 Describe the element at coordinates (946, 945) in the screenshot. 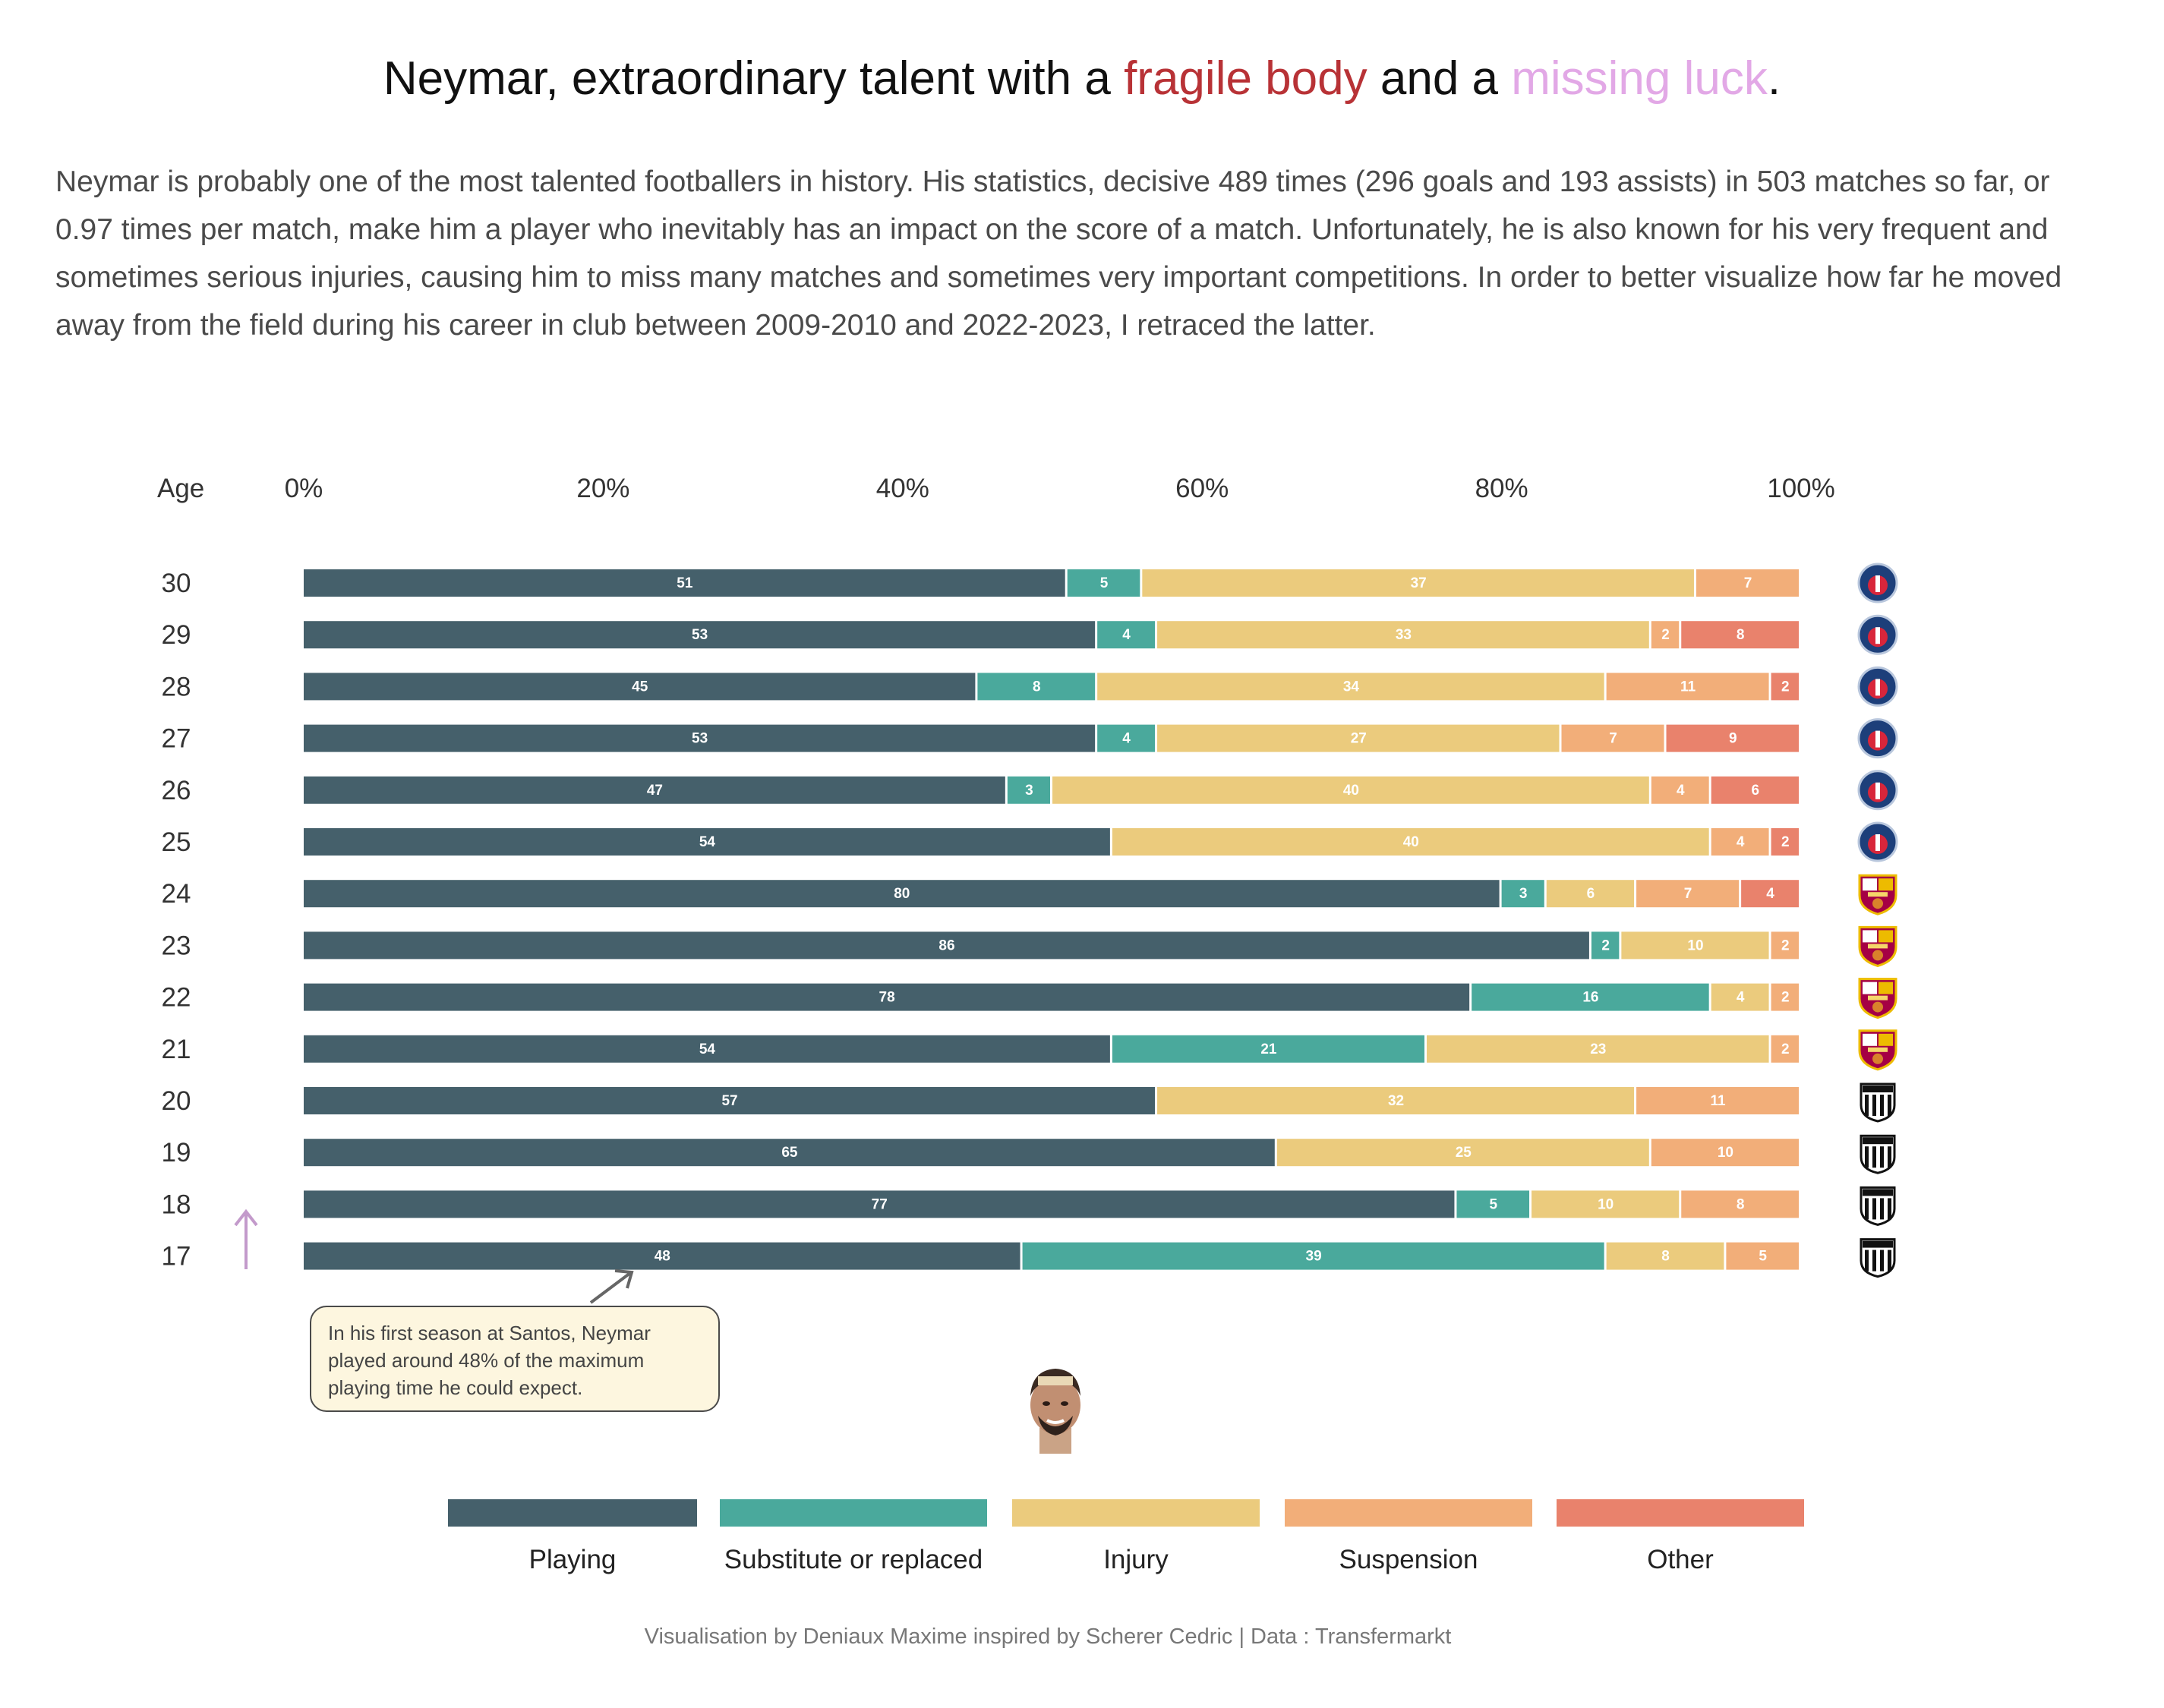

I see `bar-value-label: 86` at that location.